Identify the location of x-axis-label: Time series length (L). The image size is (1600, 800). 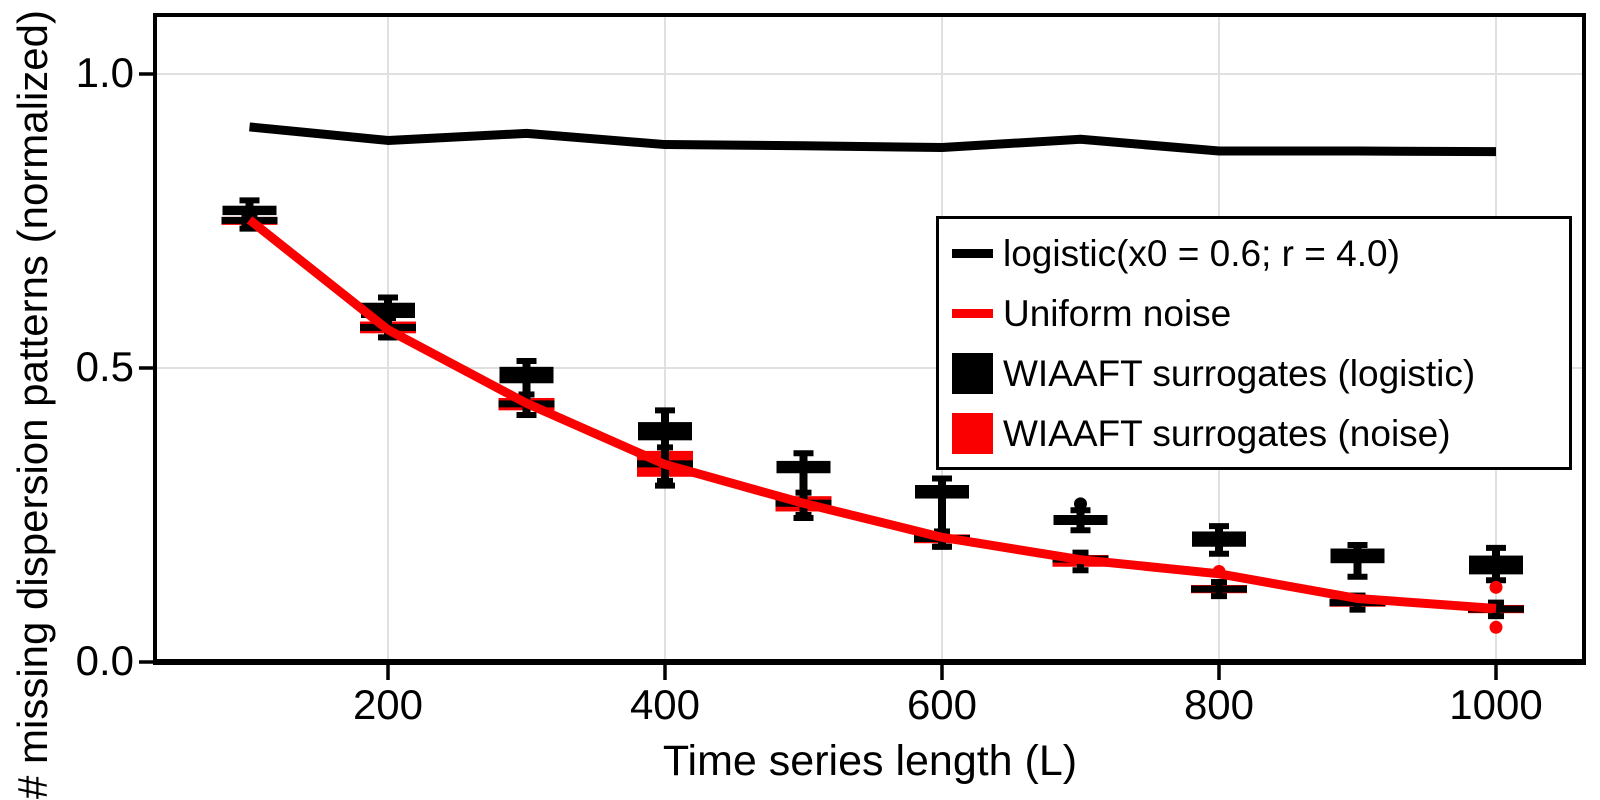
(870, 761).